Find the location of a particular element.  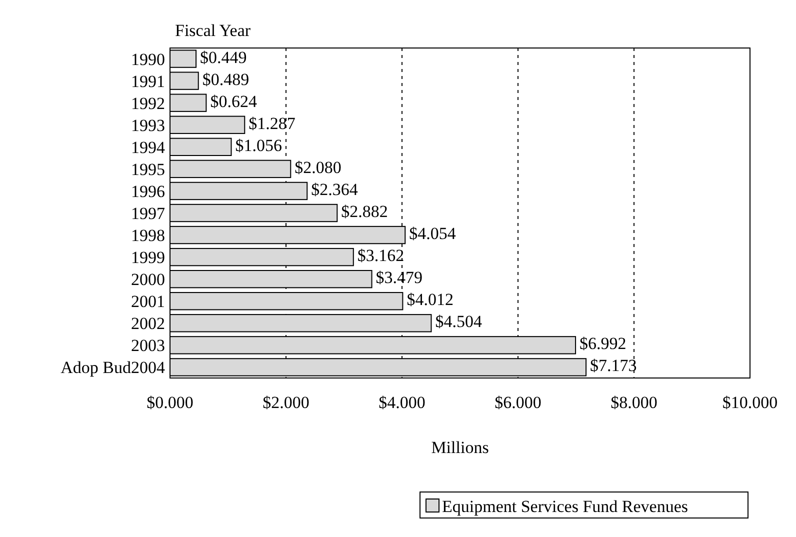

x-tick-label: $2.000 is located at coordinates (286, 402).